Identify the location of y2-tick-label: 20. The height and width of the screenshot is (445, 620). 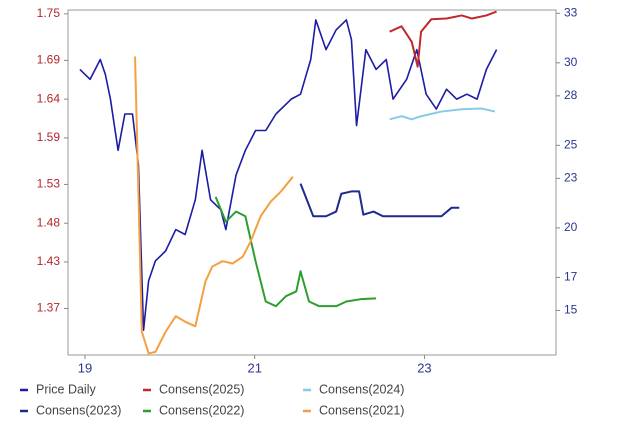
(571, 227).